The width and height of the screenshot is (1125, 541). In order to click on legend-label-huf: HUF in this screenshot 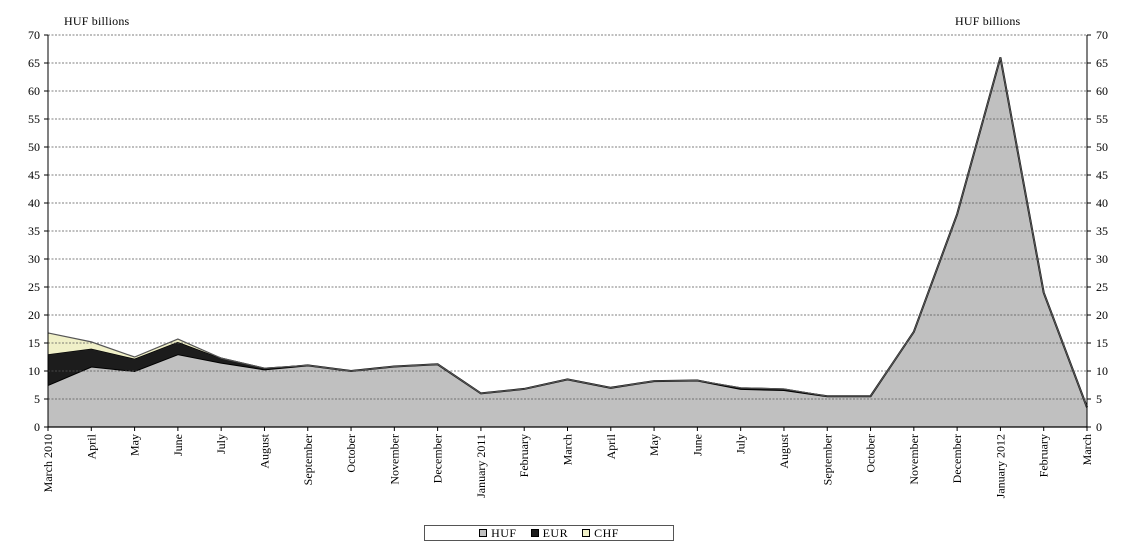, I will do `click(504, 532)`.